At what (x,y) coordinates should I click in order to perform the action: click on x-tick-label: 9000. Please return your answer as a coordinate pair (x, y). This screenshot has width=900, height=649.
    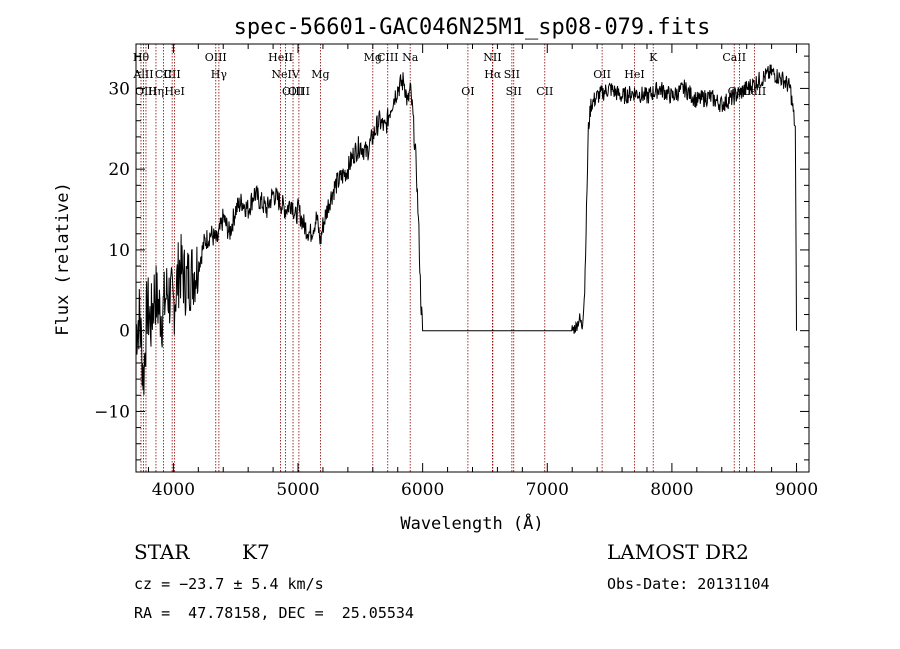
    Looking at the image, I should click on (796, 490).